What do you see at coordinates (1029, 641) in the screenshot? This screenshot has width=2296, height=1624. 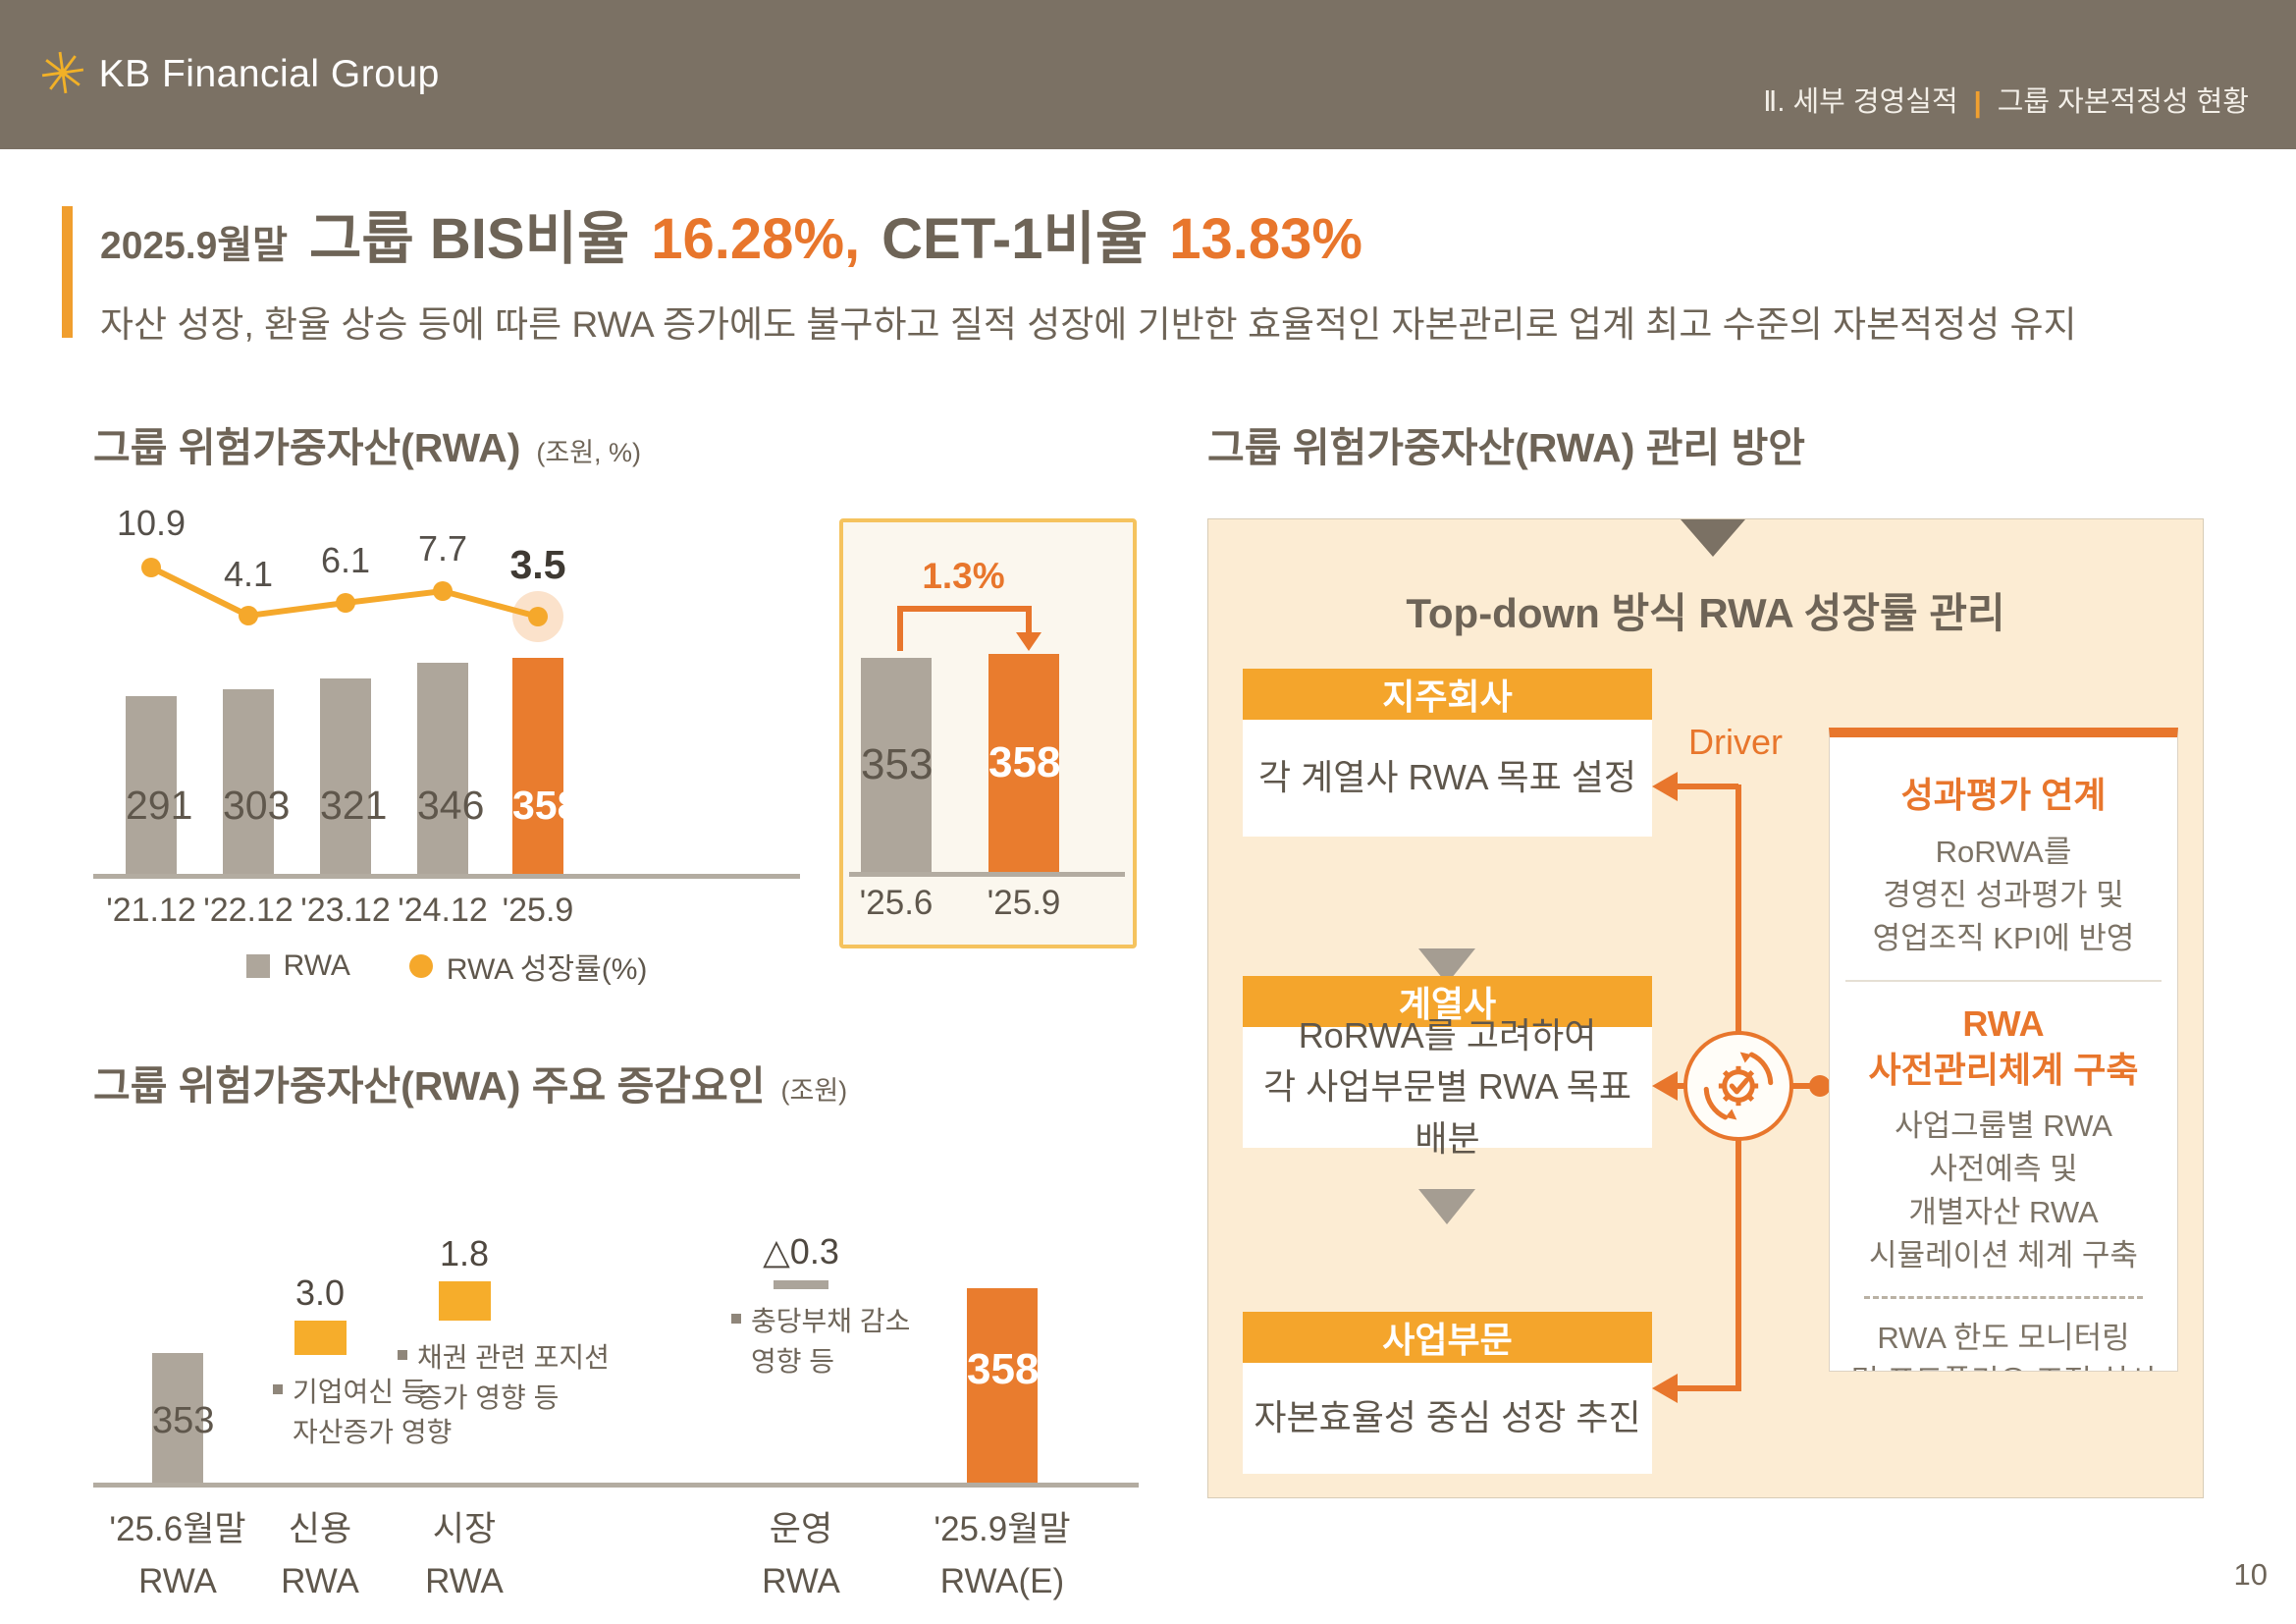 I see `delta-arrow-head` at bounding box center [1029, 641].